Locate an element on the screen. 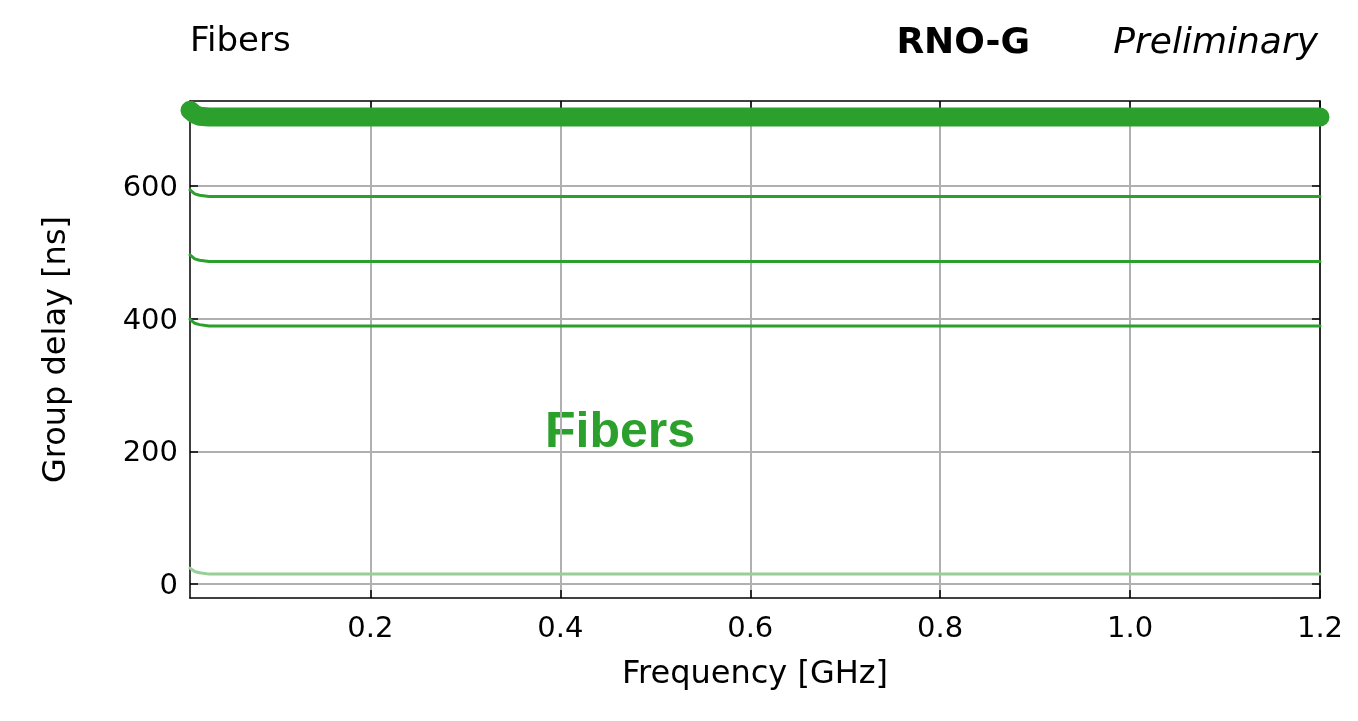 The height and width of the screenshot is (721, 1358). x-axis-title: Frequency [GHz] is located at coordinates (755, 672).